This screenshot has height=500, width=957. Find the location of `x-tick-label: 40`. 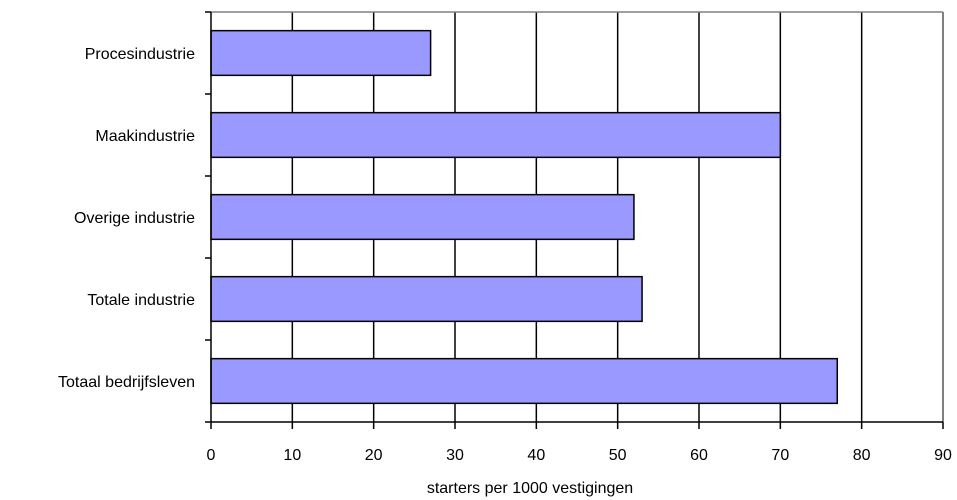

x-tick-label: 40 is located at coordinates (536, 455).